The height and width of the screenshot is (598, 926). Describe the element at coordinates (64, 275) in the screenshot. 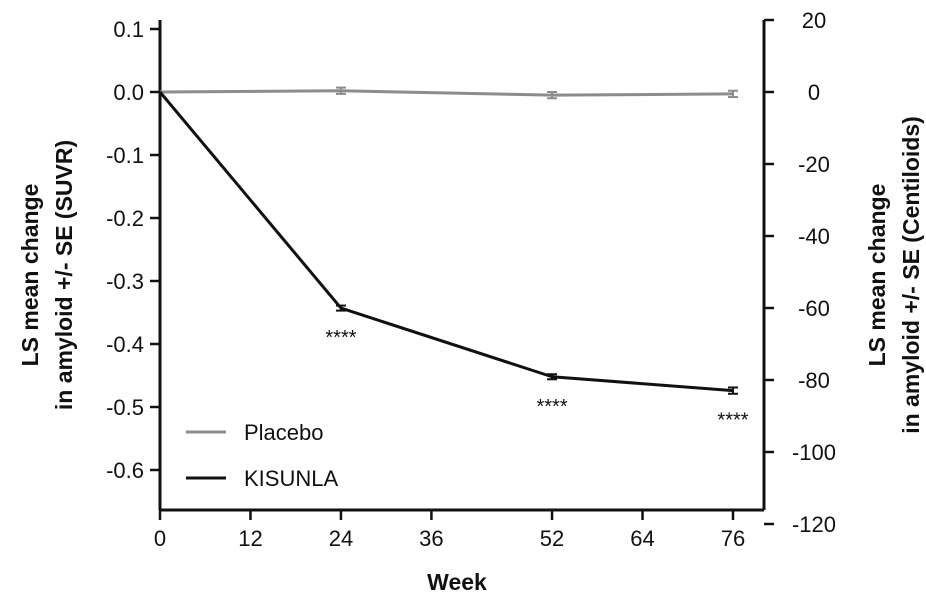

I see `y-left-axis-title-line2: in amyloid +/- SE (SUVR)` at that location.